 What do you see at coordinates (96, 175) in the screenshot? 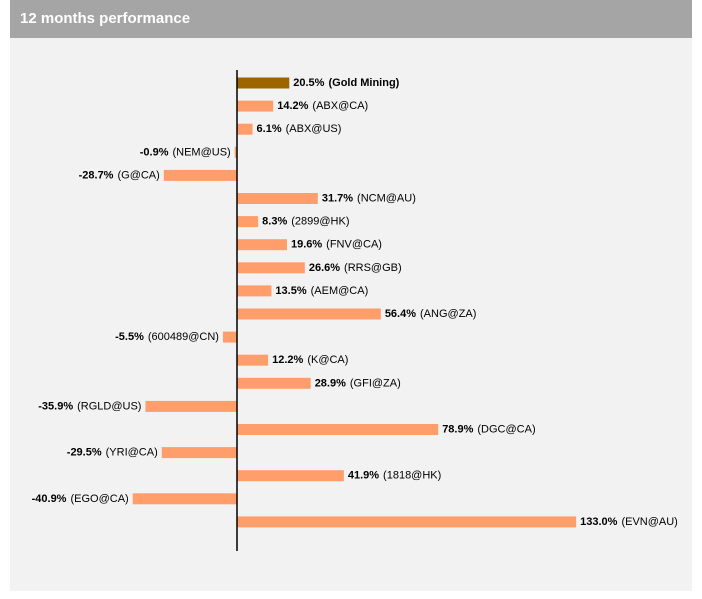
I see `value-label: -28.7%` at bounding box center [96, 175].